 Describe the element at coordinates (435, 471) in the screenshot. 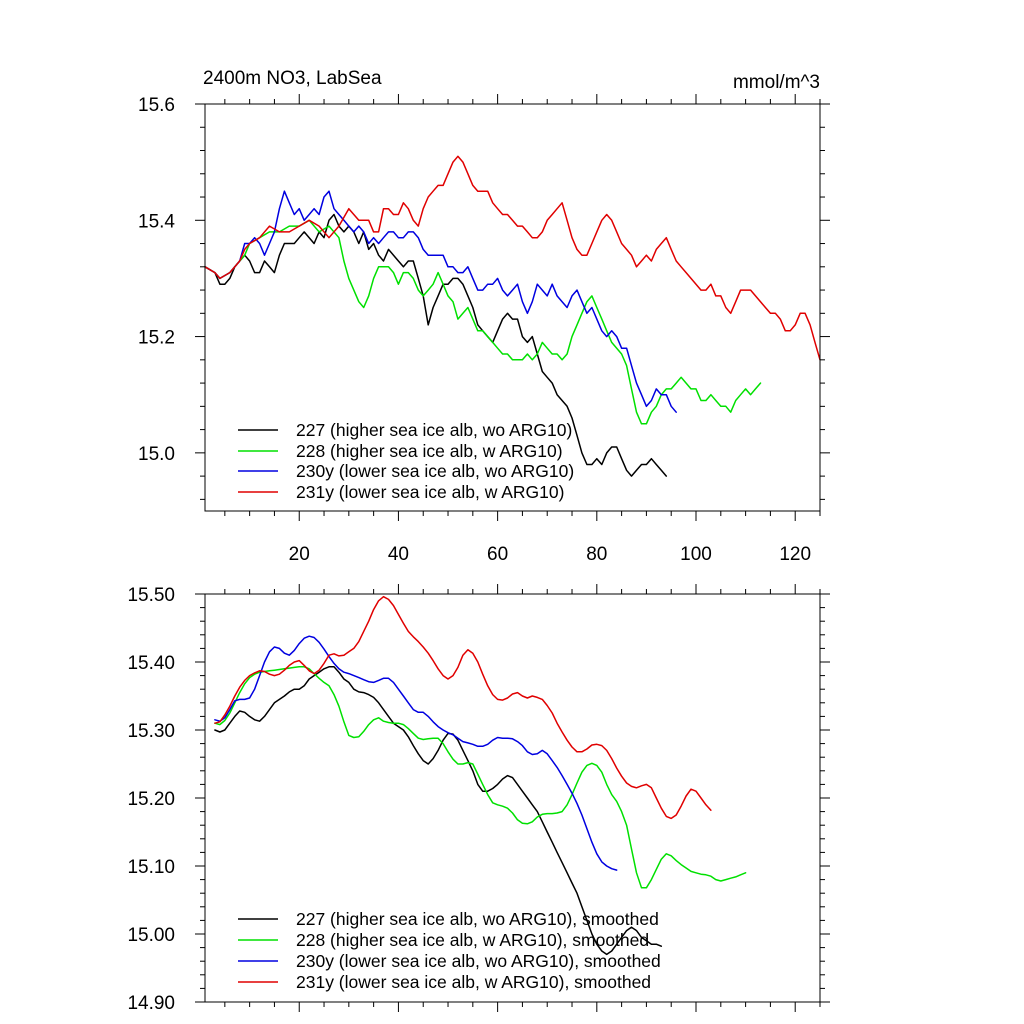

I see `legend-label-230y: 230y (lower sea ice alb, wo ARG10)` at that location.